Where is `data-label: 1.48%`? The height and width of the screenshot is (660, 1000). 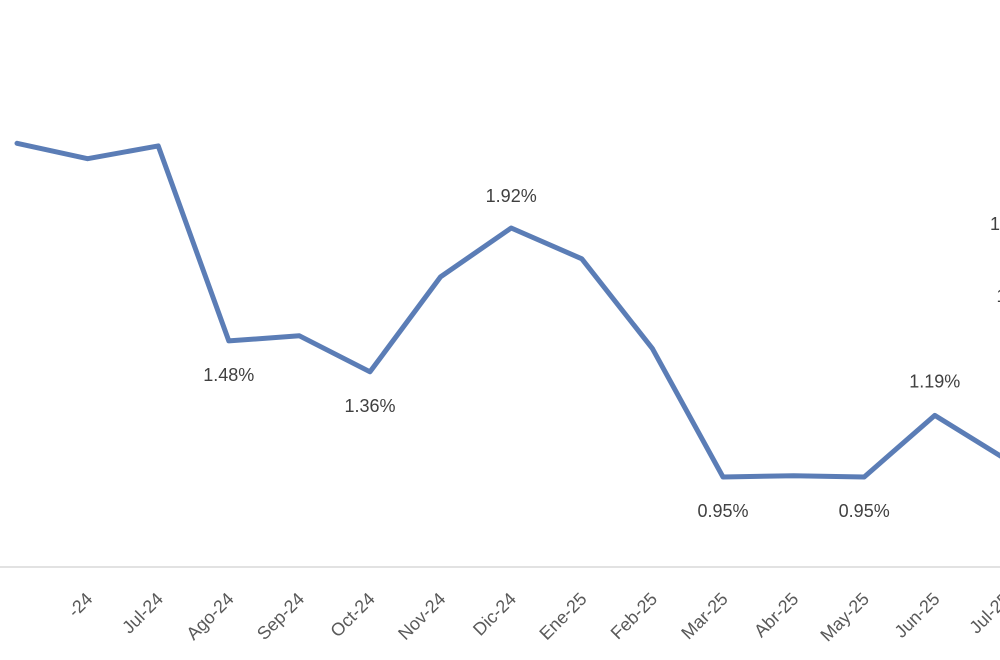 data-label: 1.48% is located at coordinates (228, 375).